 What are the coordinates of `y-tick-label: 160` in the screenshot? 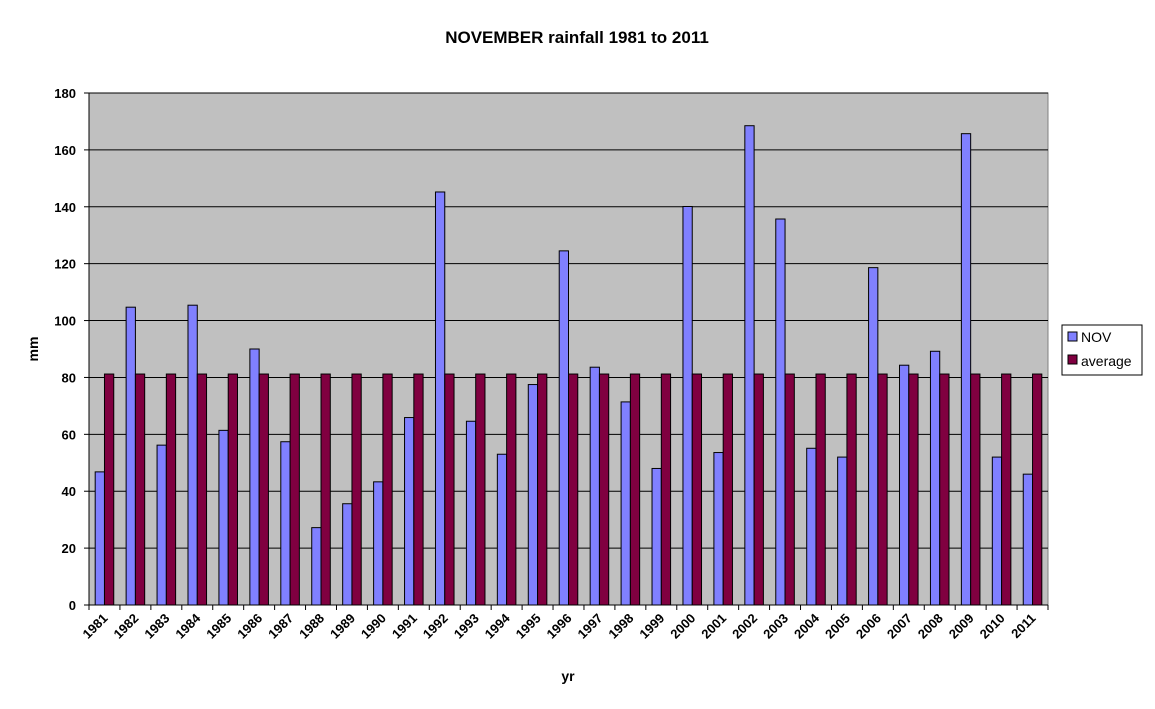 It's located at (65, 150).